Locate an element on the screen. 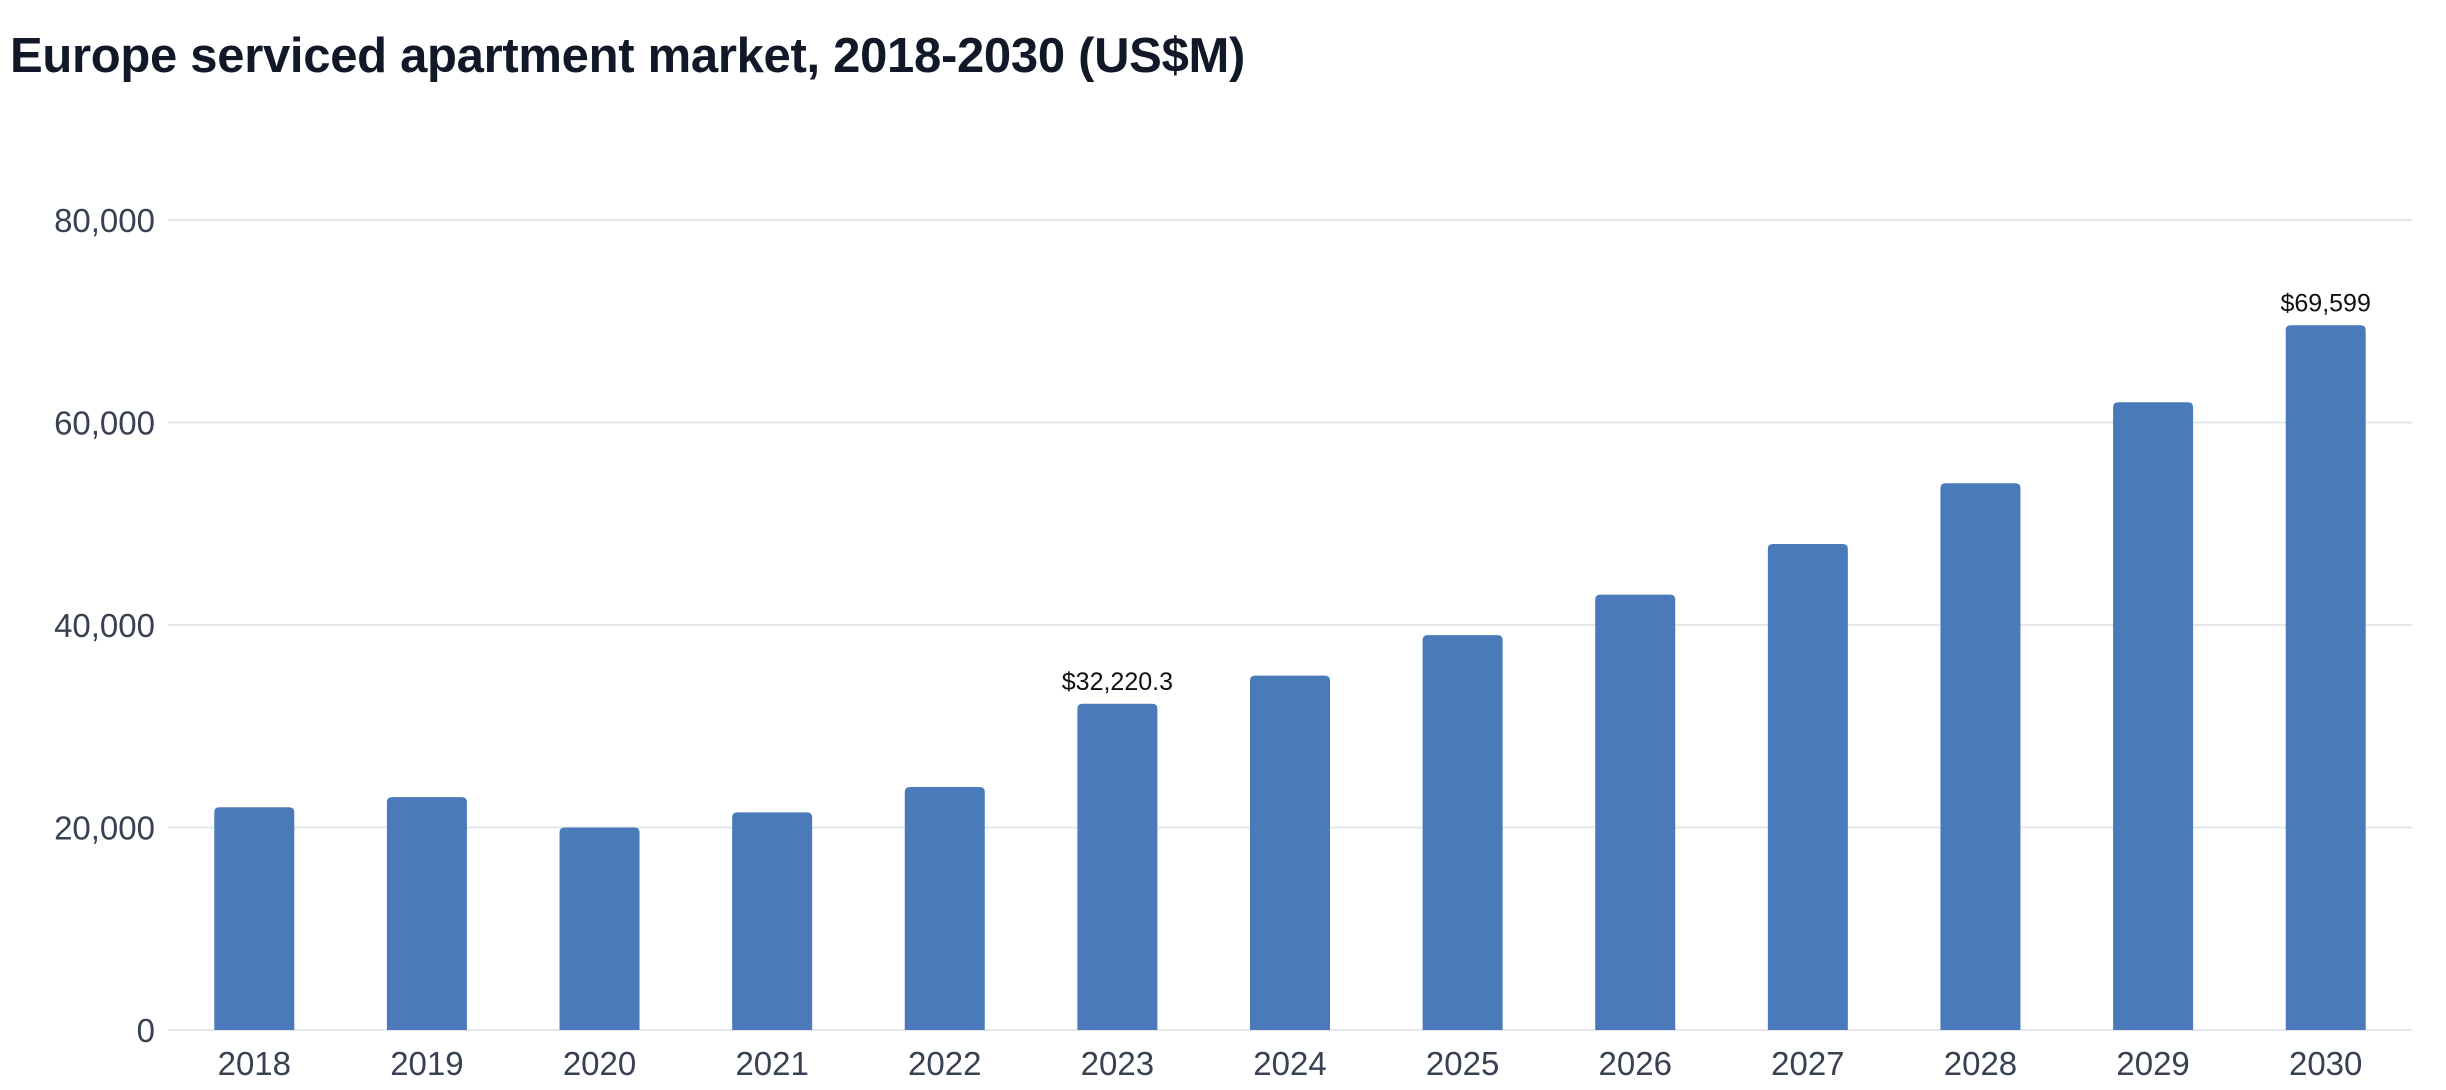 The width and height of the screenshot is (2446, 1090). x-tick-label: 2026 is located at coordinates (1635, 1063).